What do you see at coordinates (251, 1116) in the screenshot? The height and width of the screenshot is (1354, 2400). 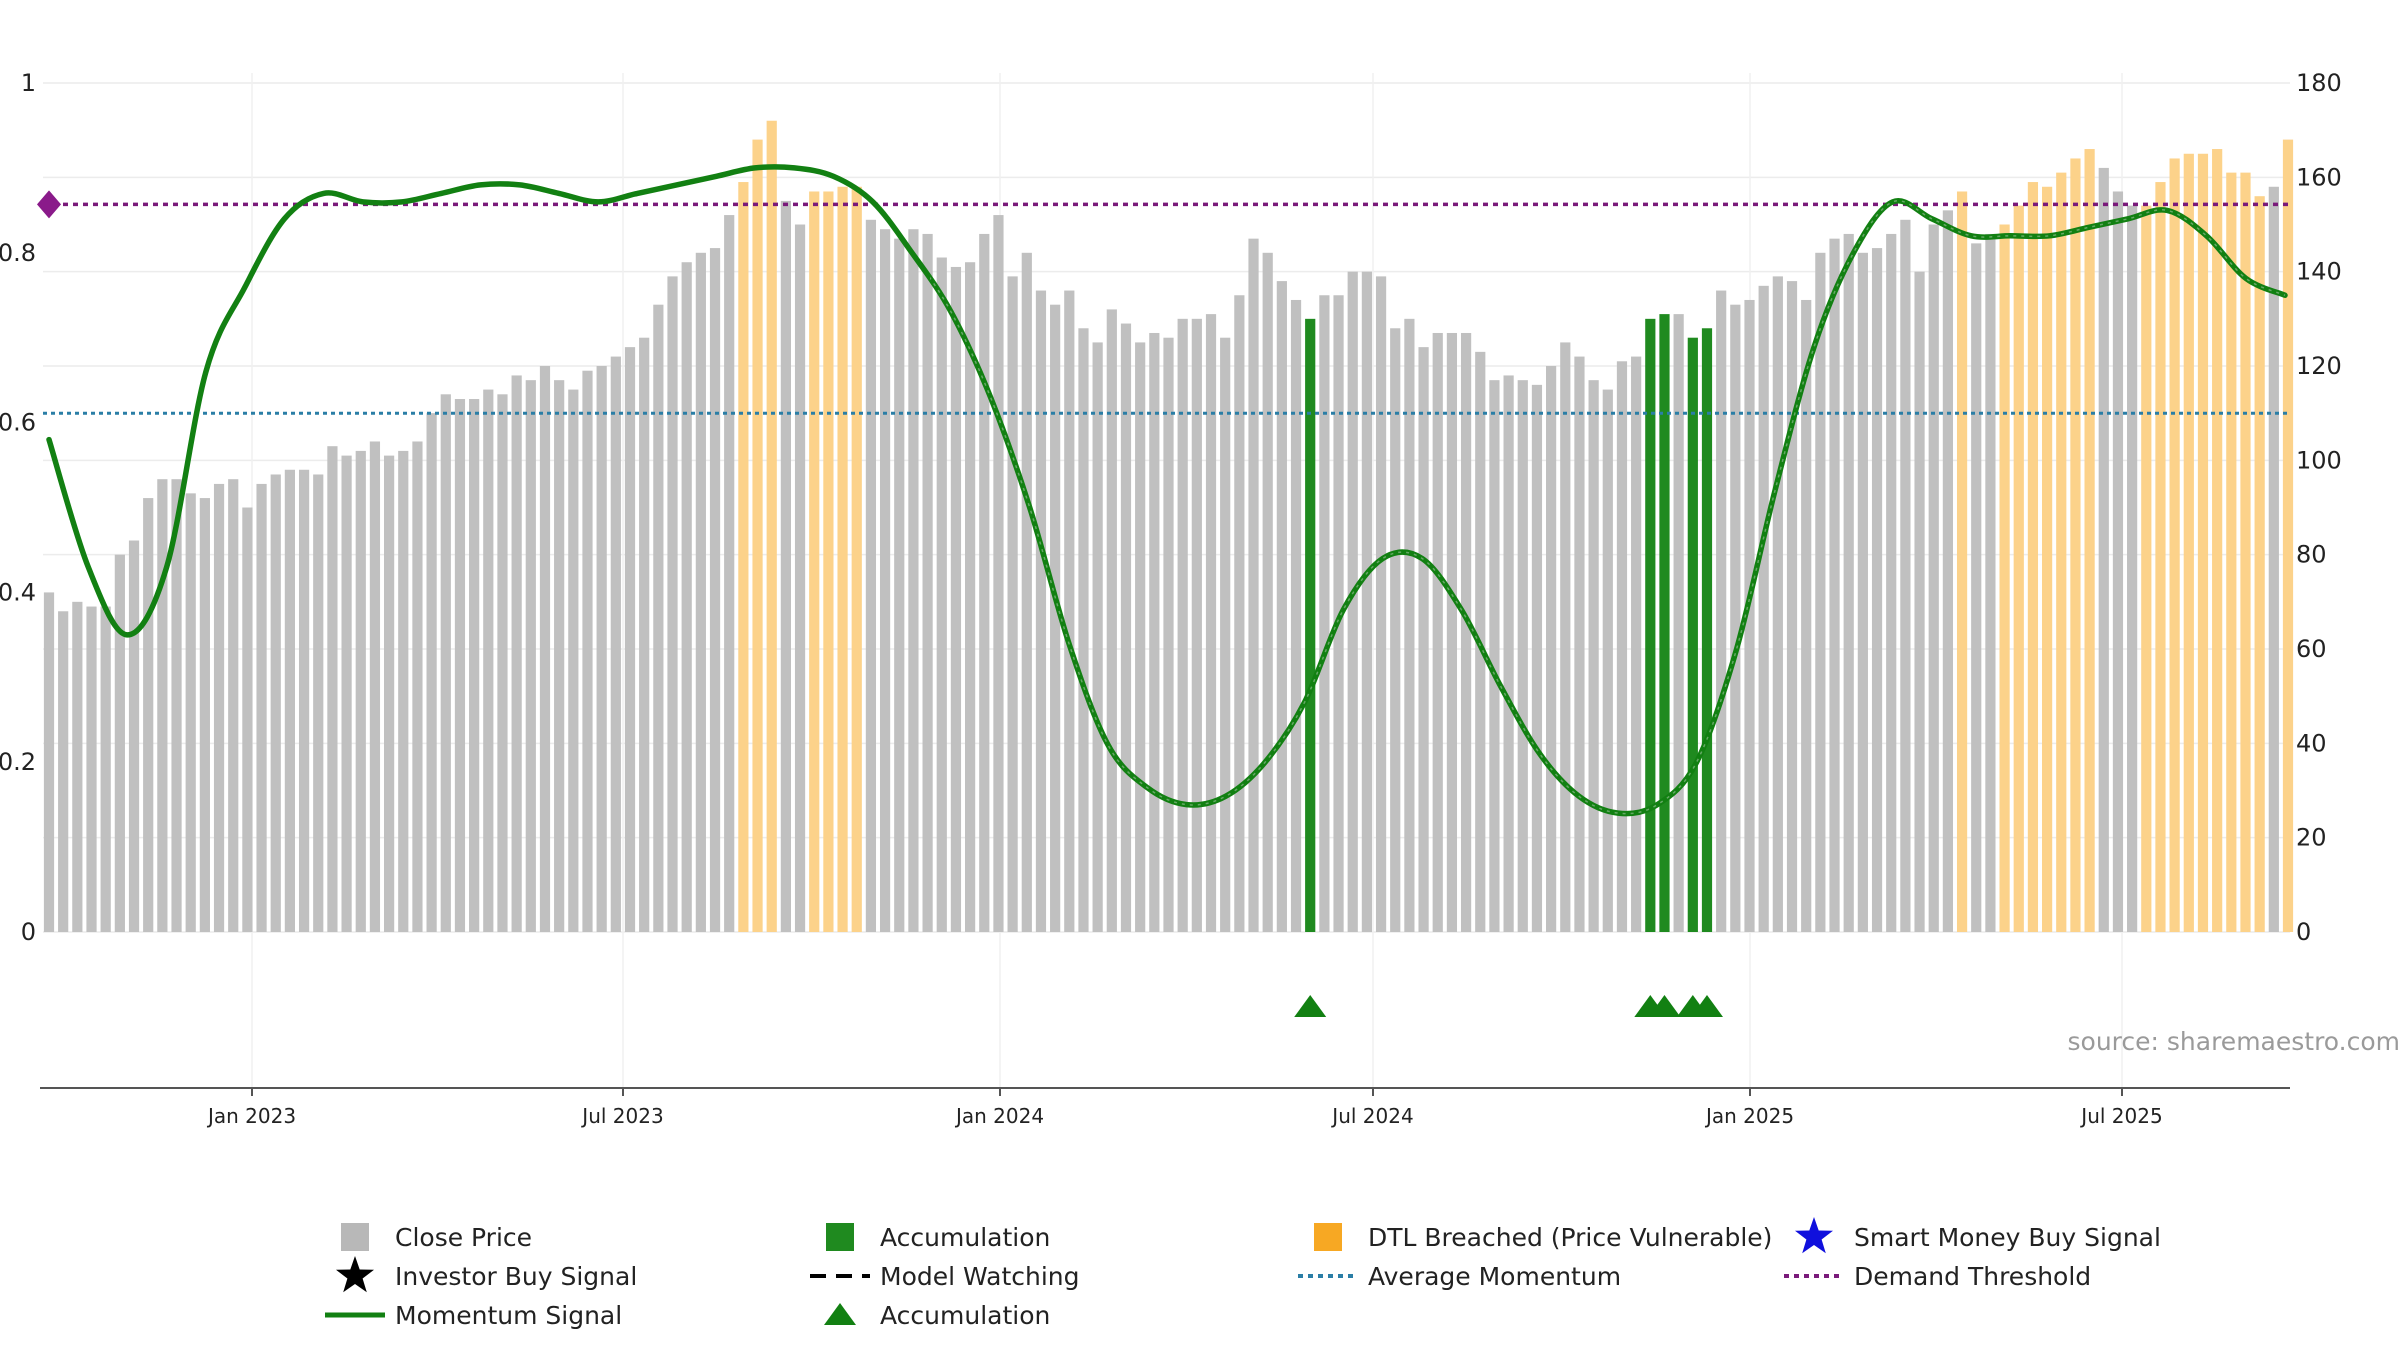 I see `x-tick-label: Jan 2023` at bounding box center [251, 1116].